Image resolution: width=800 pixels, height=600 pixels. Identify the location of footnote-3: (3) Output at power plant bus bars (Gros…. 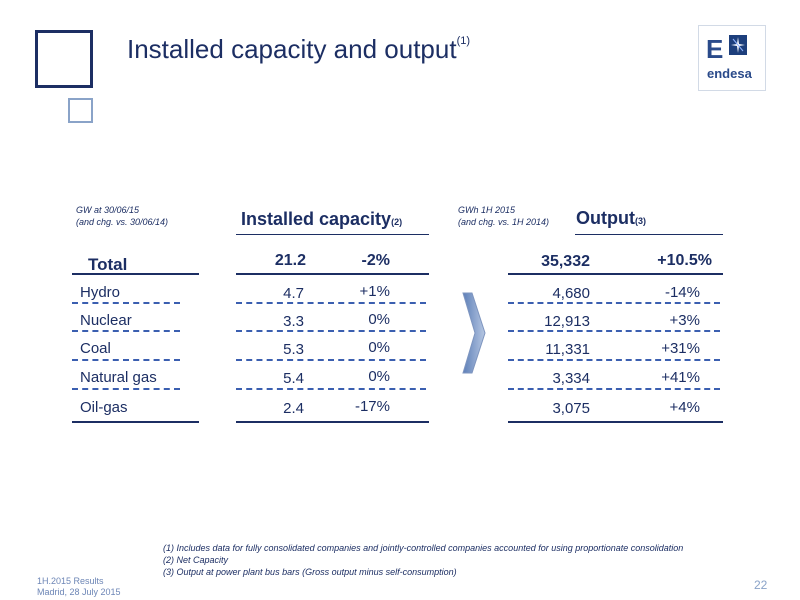
(310, 572).